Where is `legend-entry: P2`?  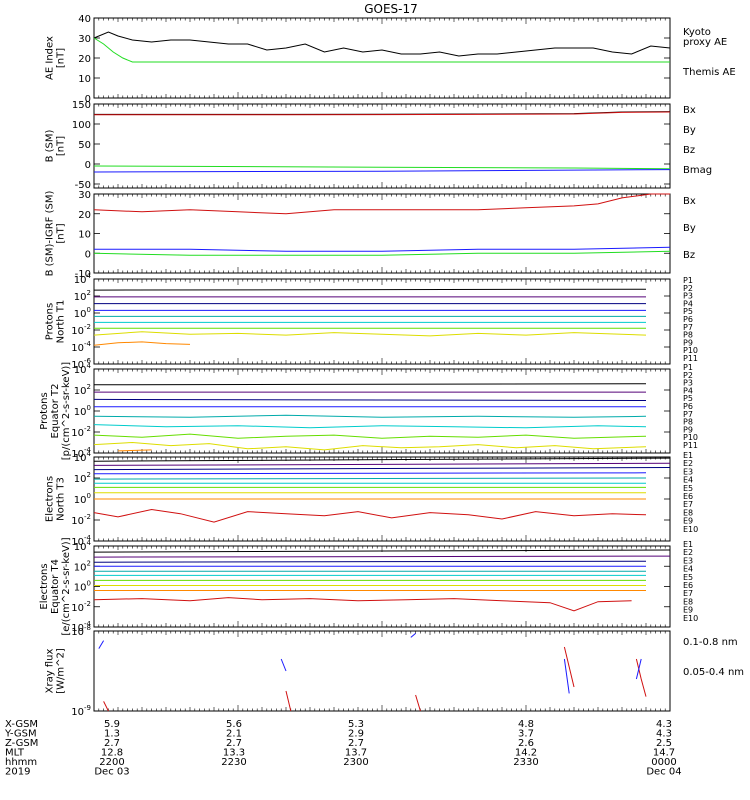
legend-entry: P2 is located at coordinates (688, 288).